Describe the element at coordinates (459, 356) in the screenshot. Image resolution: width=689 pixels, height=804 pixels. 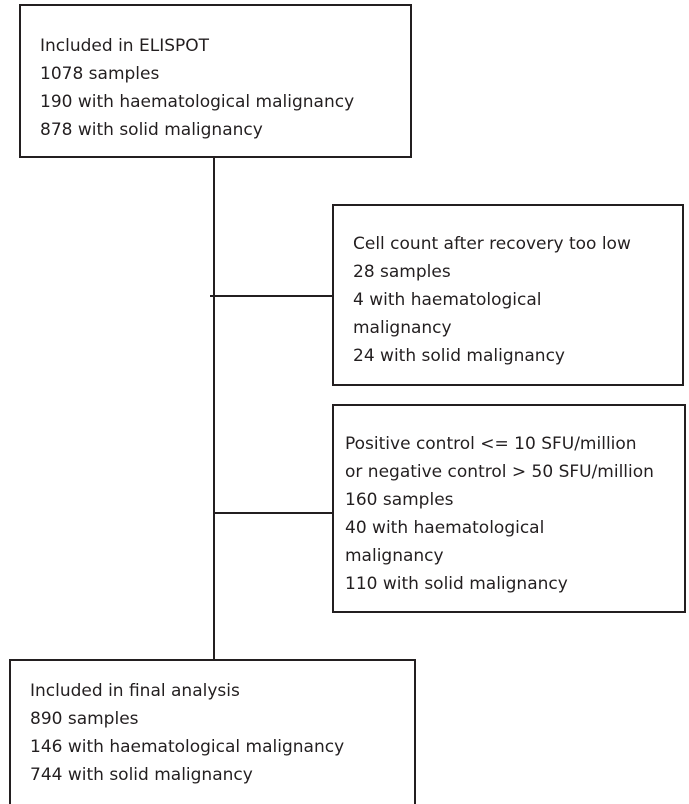
I see `box-line: 24 with solid malignancy` at that location.